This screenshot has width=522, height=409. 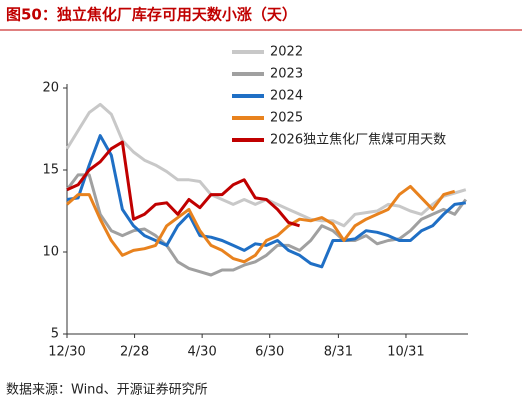 I want to click on x-tick-label: 12/30, so click(x=66, y=352).